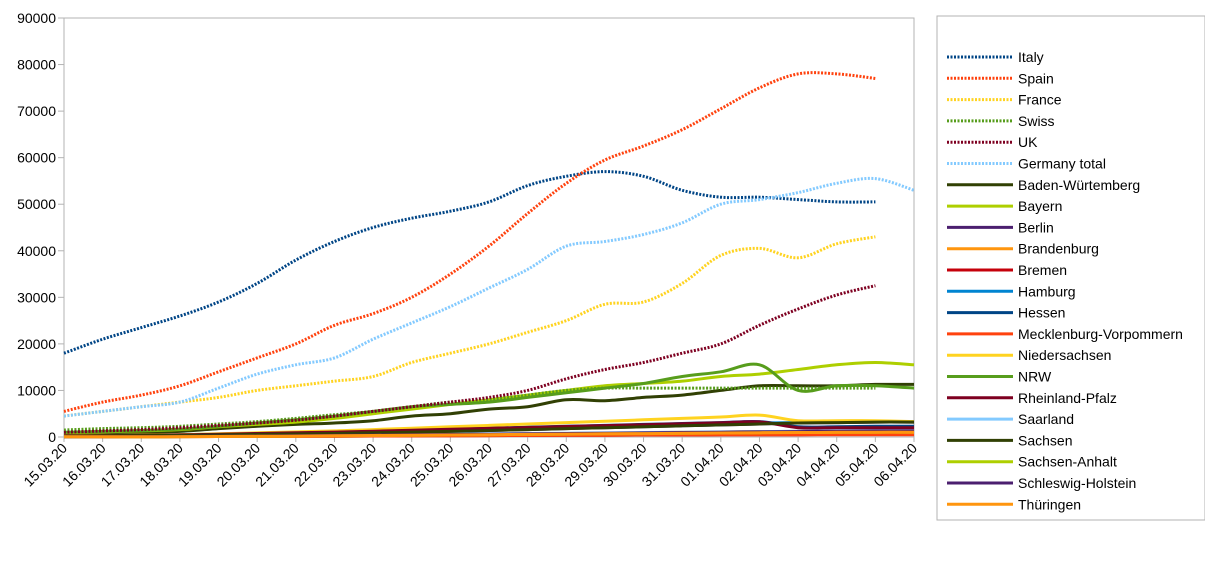 This screenshot has width=1205, height=561. I want to click on legend-label: Brandenburg, so click(1058, 249).